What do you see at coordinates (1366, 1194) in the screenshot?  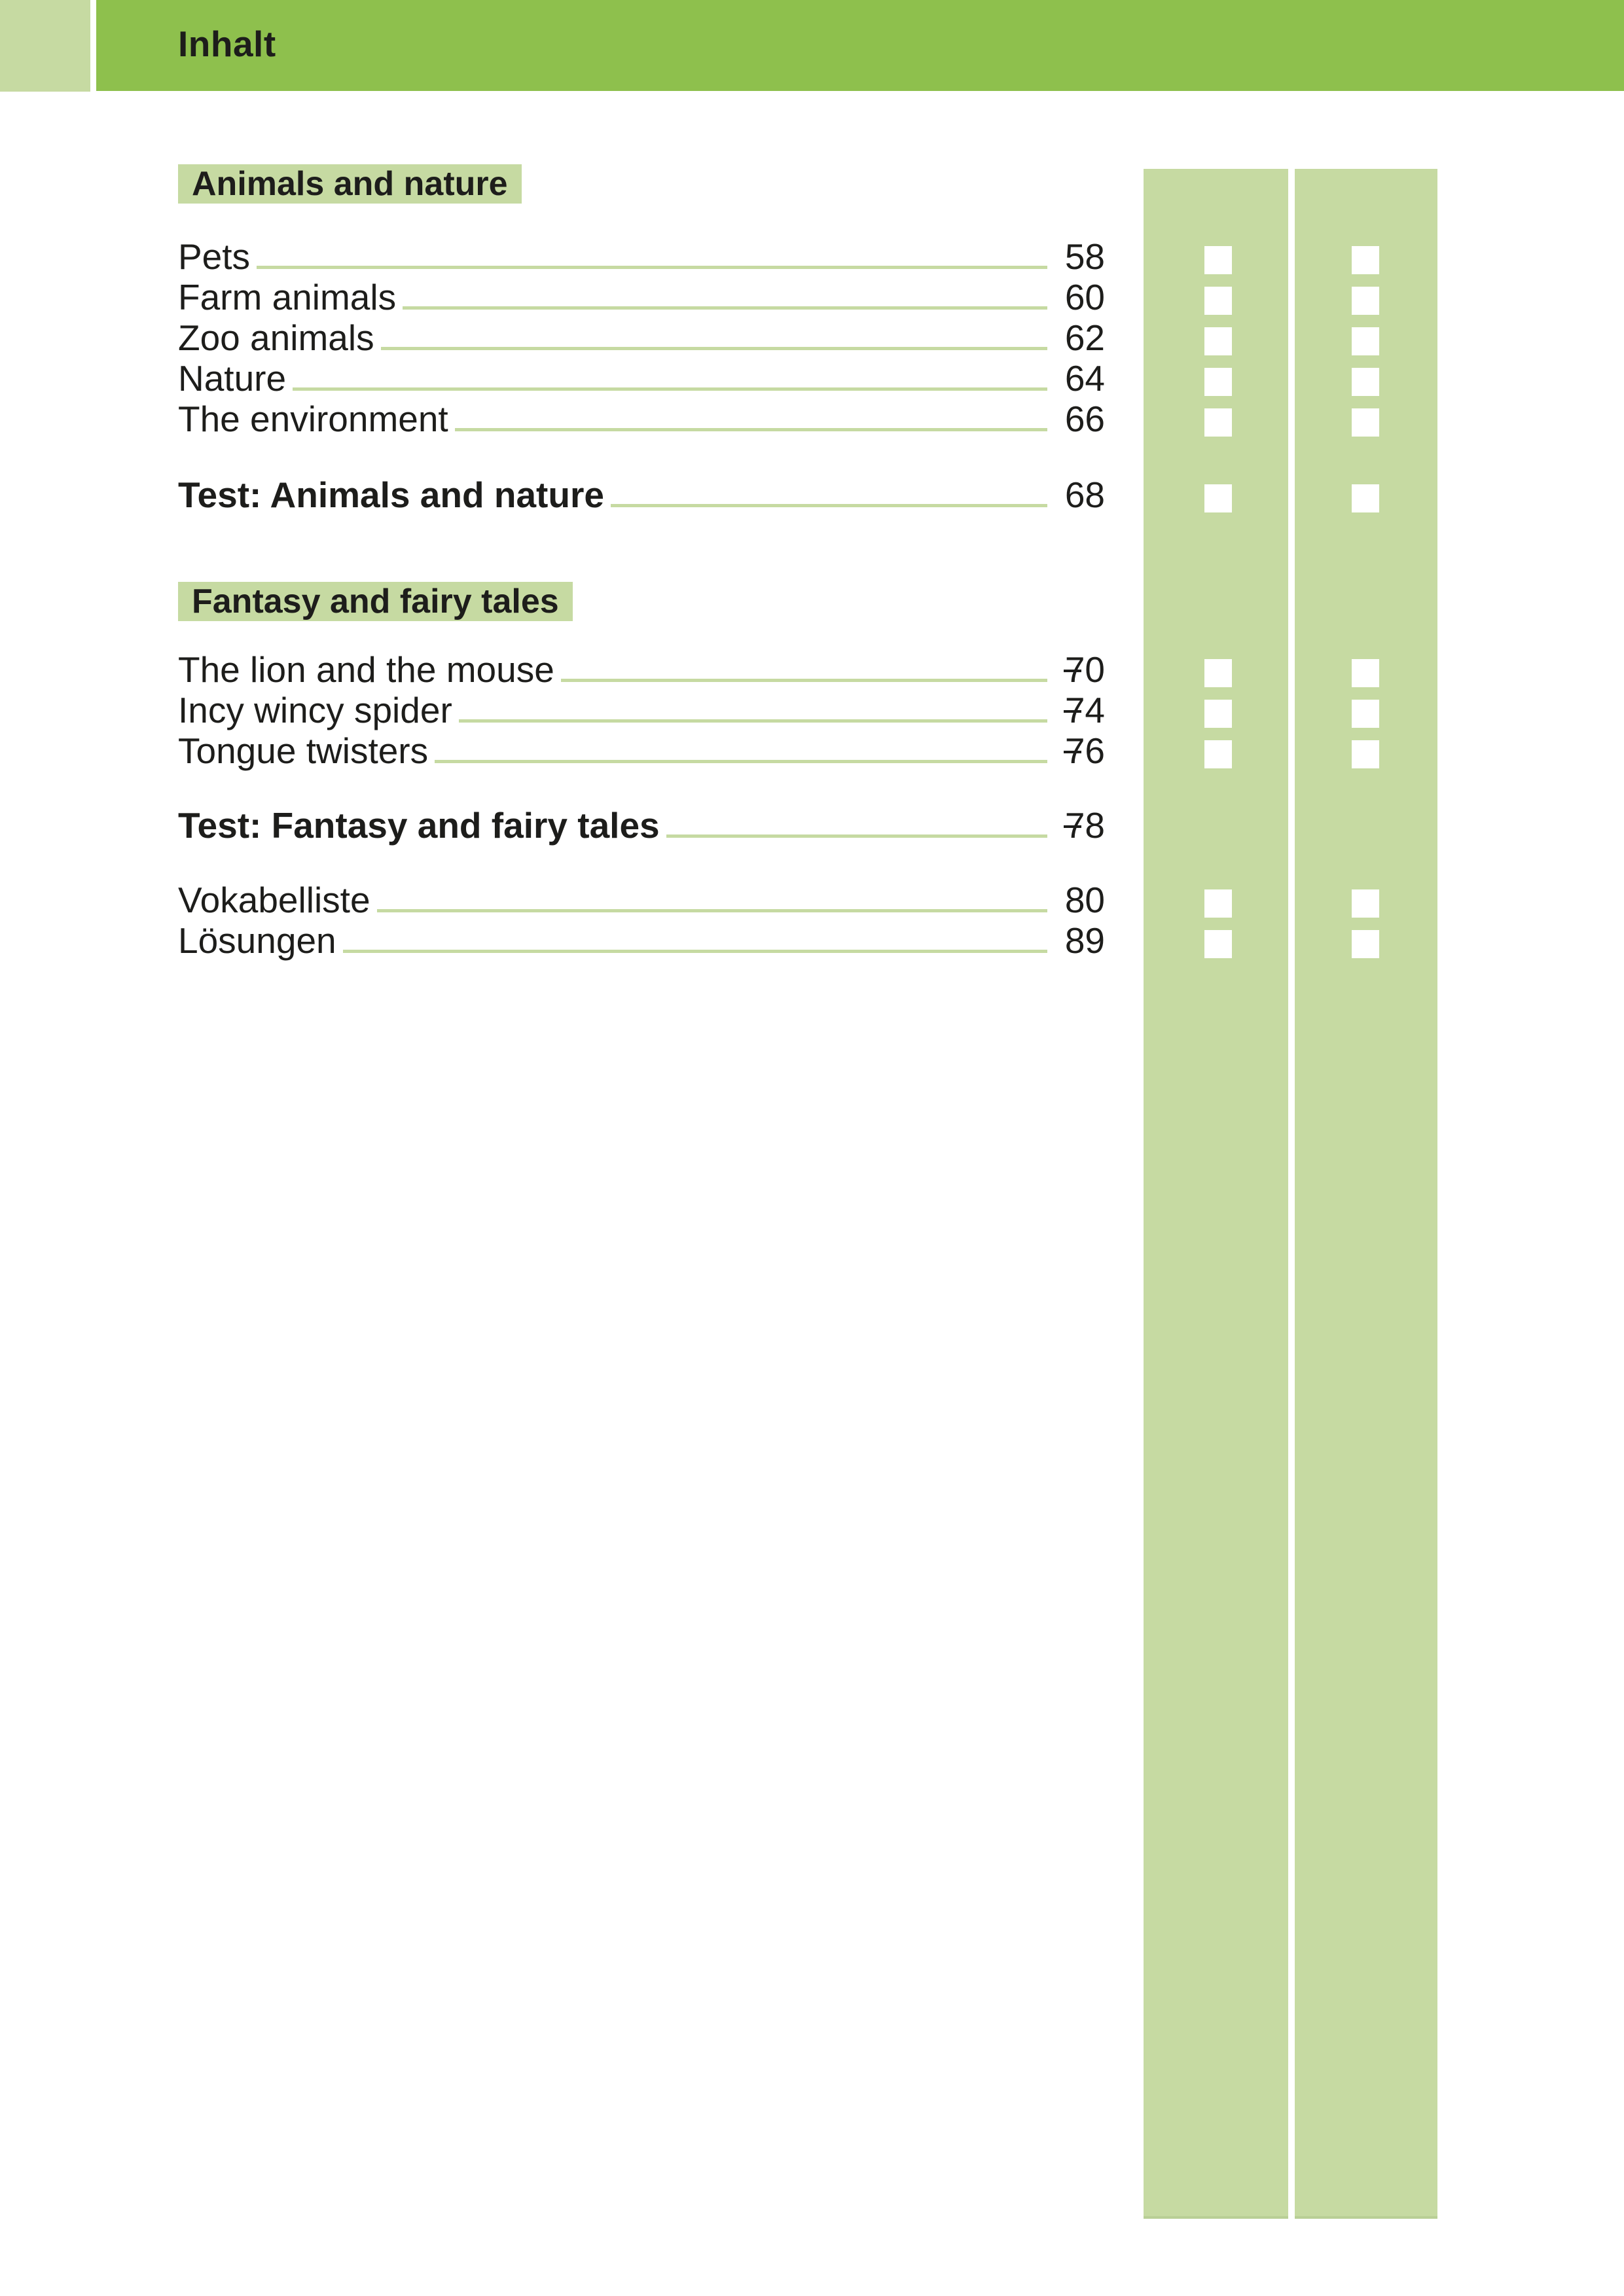 I see `checkbox-column-right` at bounding box center [1366, 1194].